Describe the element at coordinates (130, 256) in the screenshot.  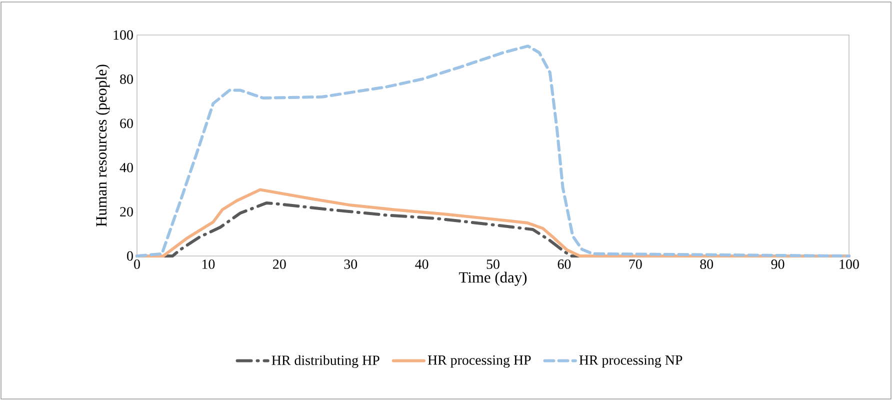
I see `y-tick-label: 0` at that location.